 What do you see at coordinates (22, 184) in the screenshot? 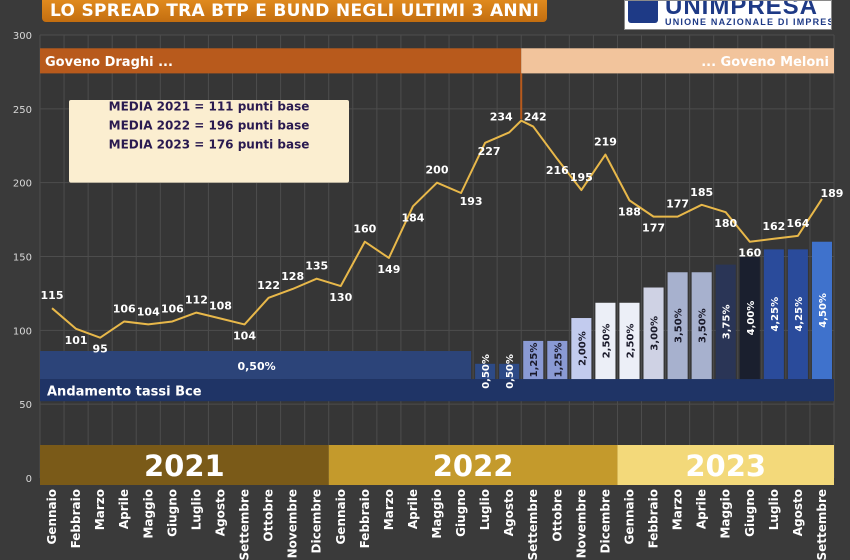
I see `y-tick-label: 200` at bounding box center [22, 184].